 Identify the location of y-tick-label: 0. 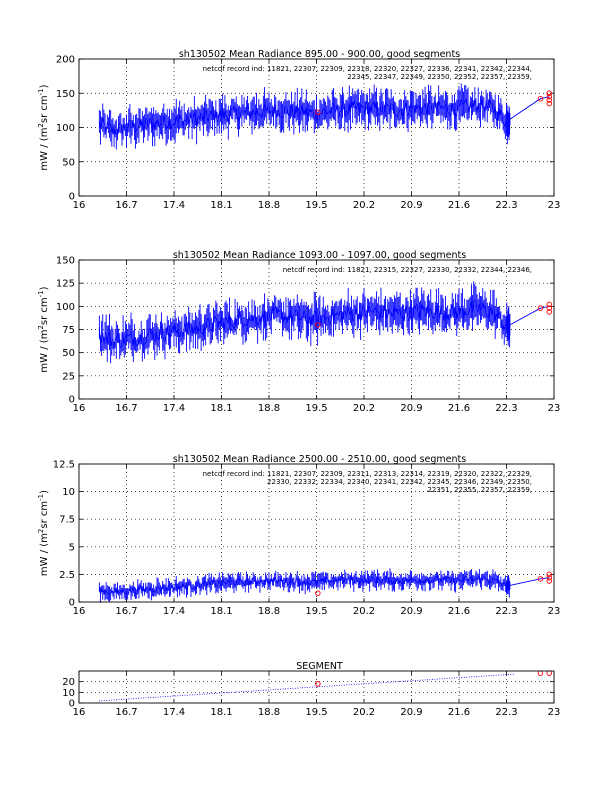
(72, 197).